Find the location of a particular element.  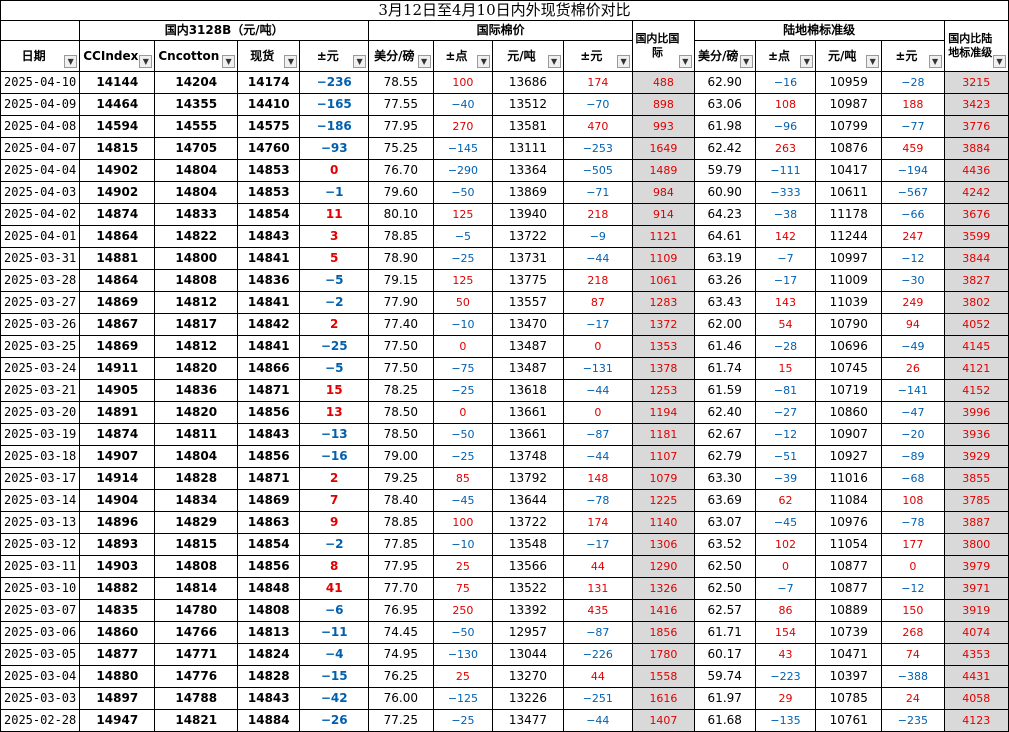

cell-intl-change: −253 is located at coordinates (598, 148).